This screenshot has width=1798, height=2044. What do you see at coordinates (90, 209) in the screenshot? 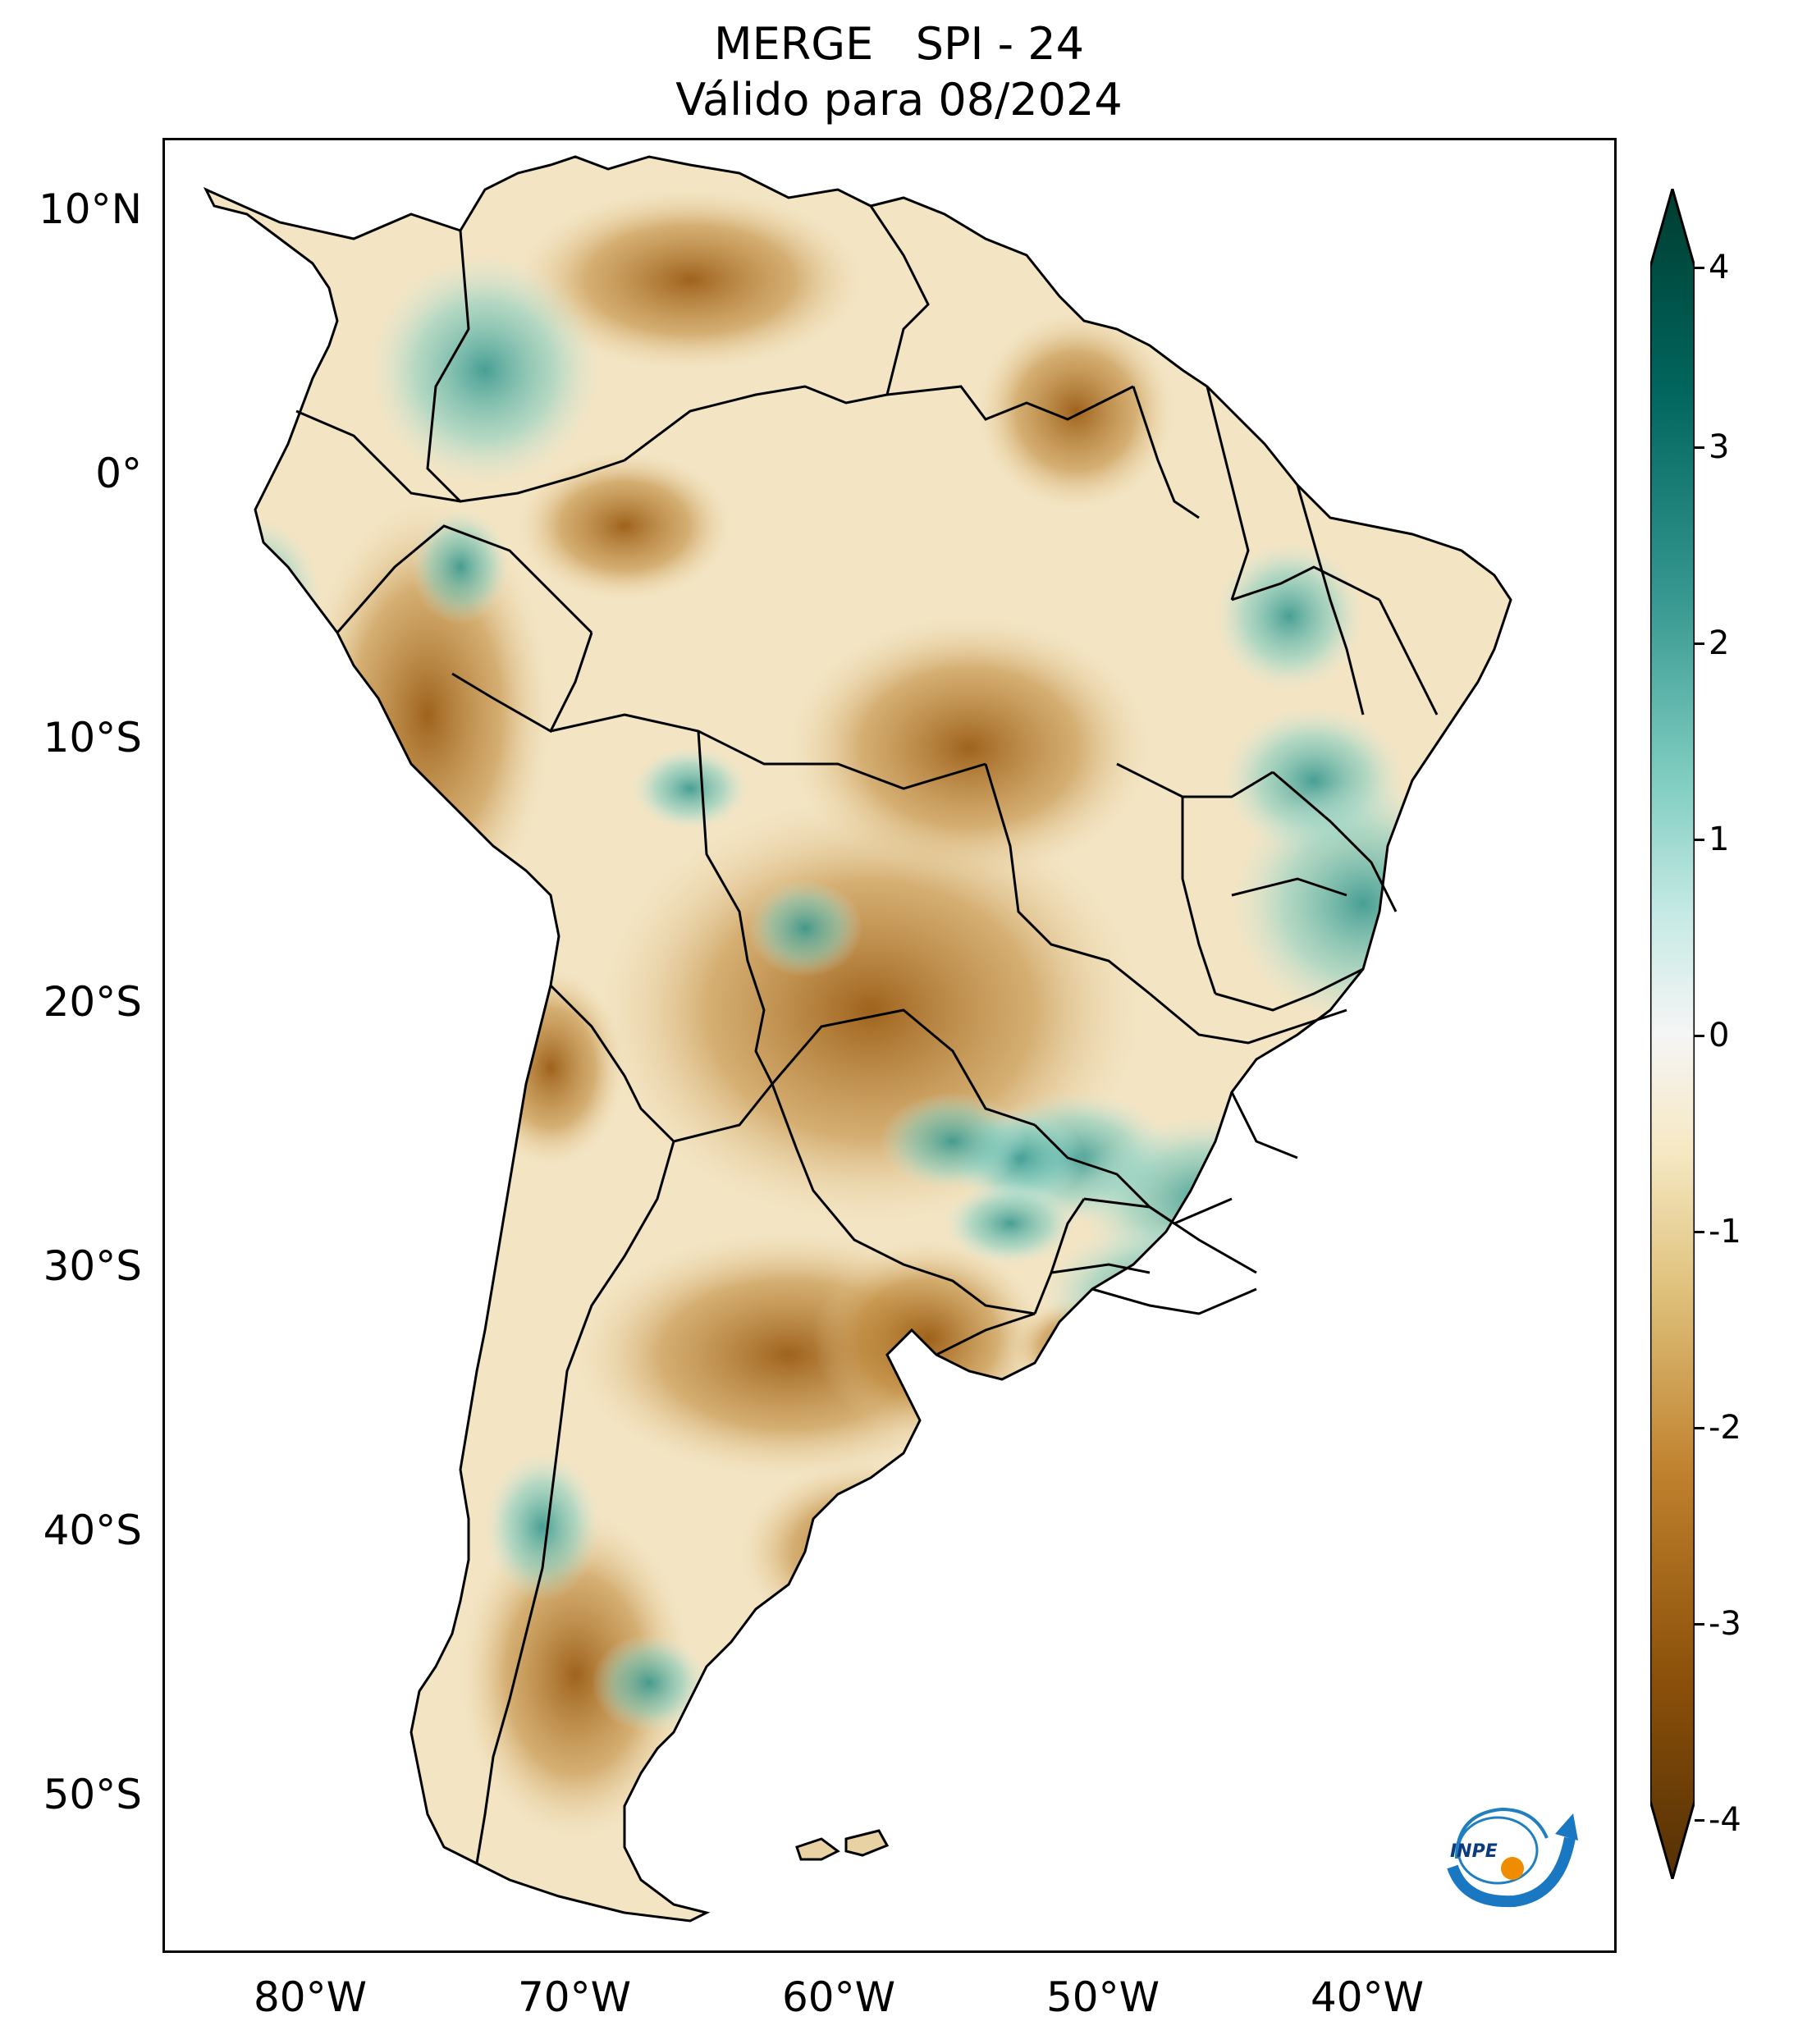
I see `lat-label-10n: 10°N` at bounding box center [90, 209].